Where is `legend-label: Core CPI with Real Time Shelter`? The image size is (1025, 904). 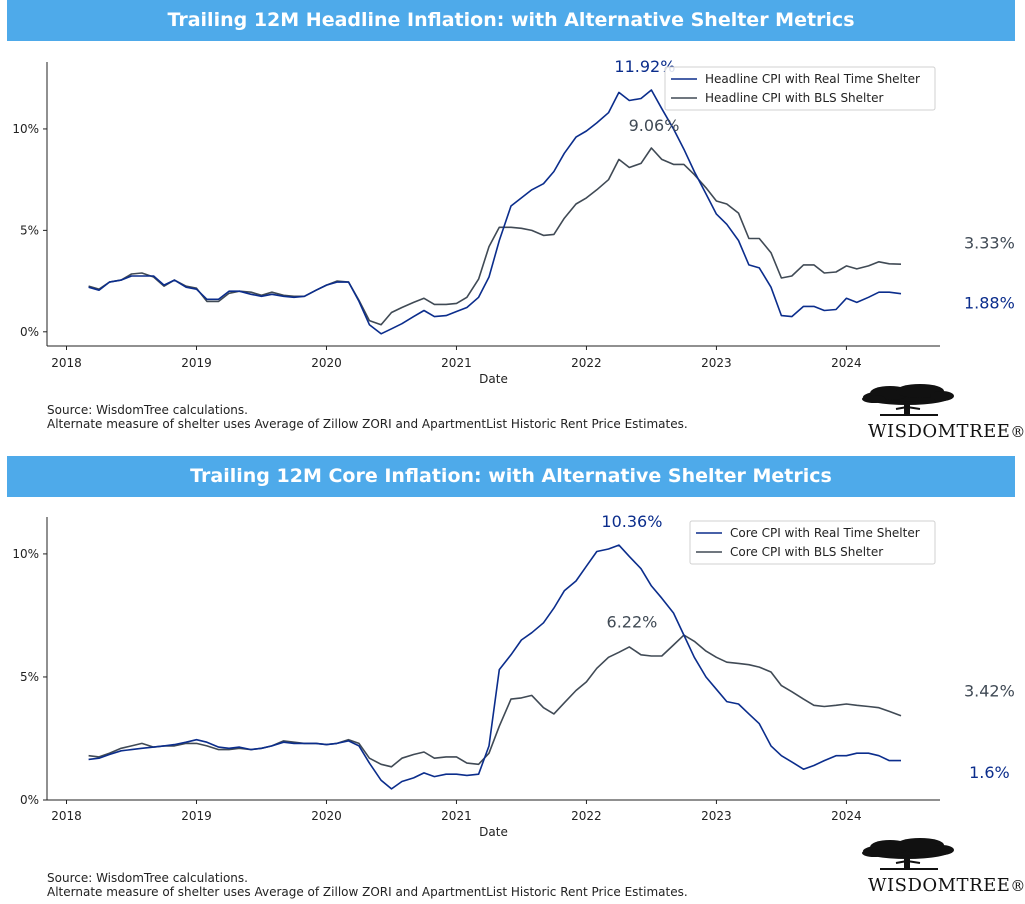
legend-label: Core CPI with Real Time Shelter is located at coordinates (825, 533).